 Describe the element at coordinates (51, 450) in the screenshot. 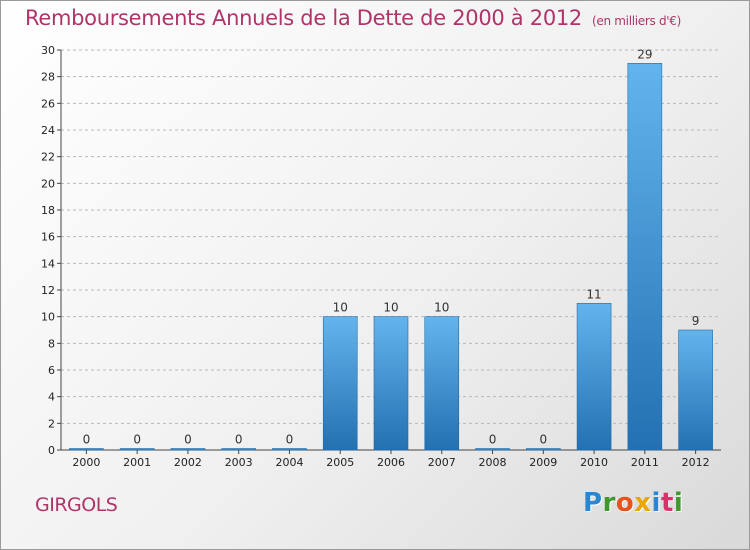

I see `y-tick-label: 0` at that location.